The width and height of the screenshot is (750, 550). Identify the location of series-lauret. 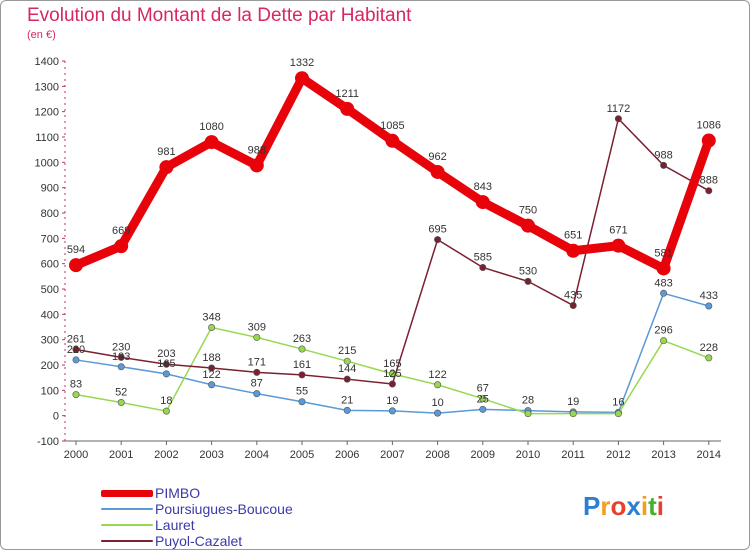
(392, 371).